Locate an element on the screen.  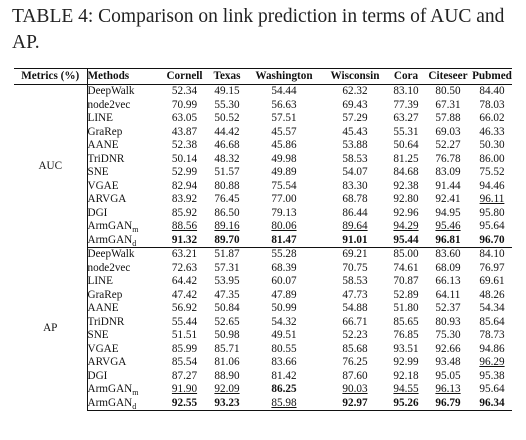
value-cell: 93.51 is located at coordinates (406, 348).